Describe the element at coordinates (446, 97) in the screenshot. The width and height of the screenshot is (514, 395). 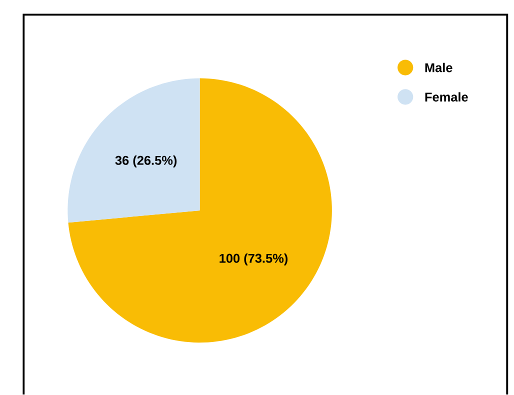
I see `legend-label: Female` at that location.